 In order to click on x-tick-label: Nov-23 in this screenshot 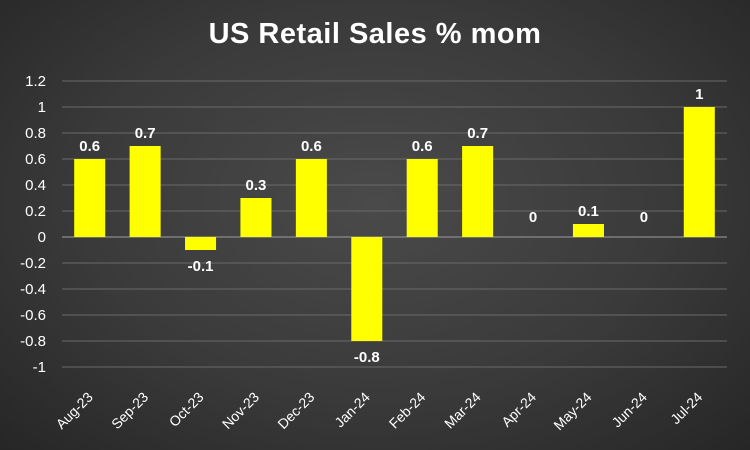, I will do `click(240, 410)`.